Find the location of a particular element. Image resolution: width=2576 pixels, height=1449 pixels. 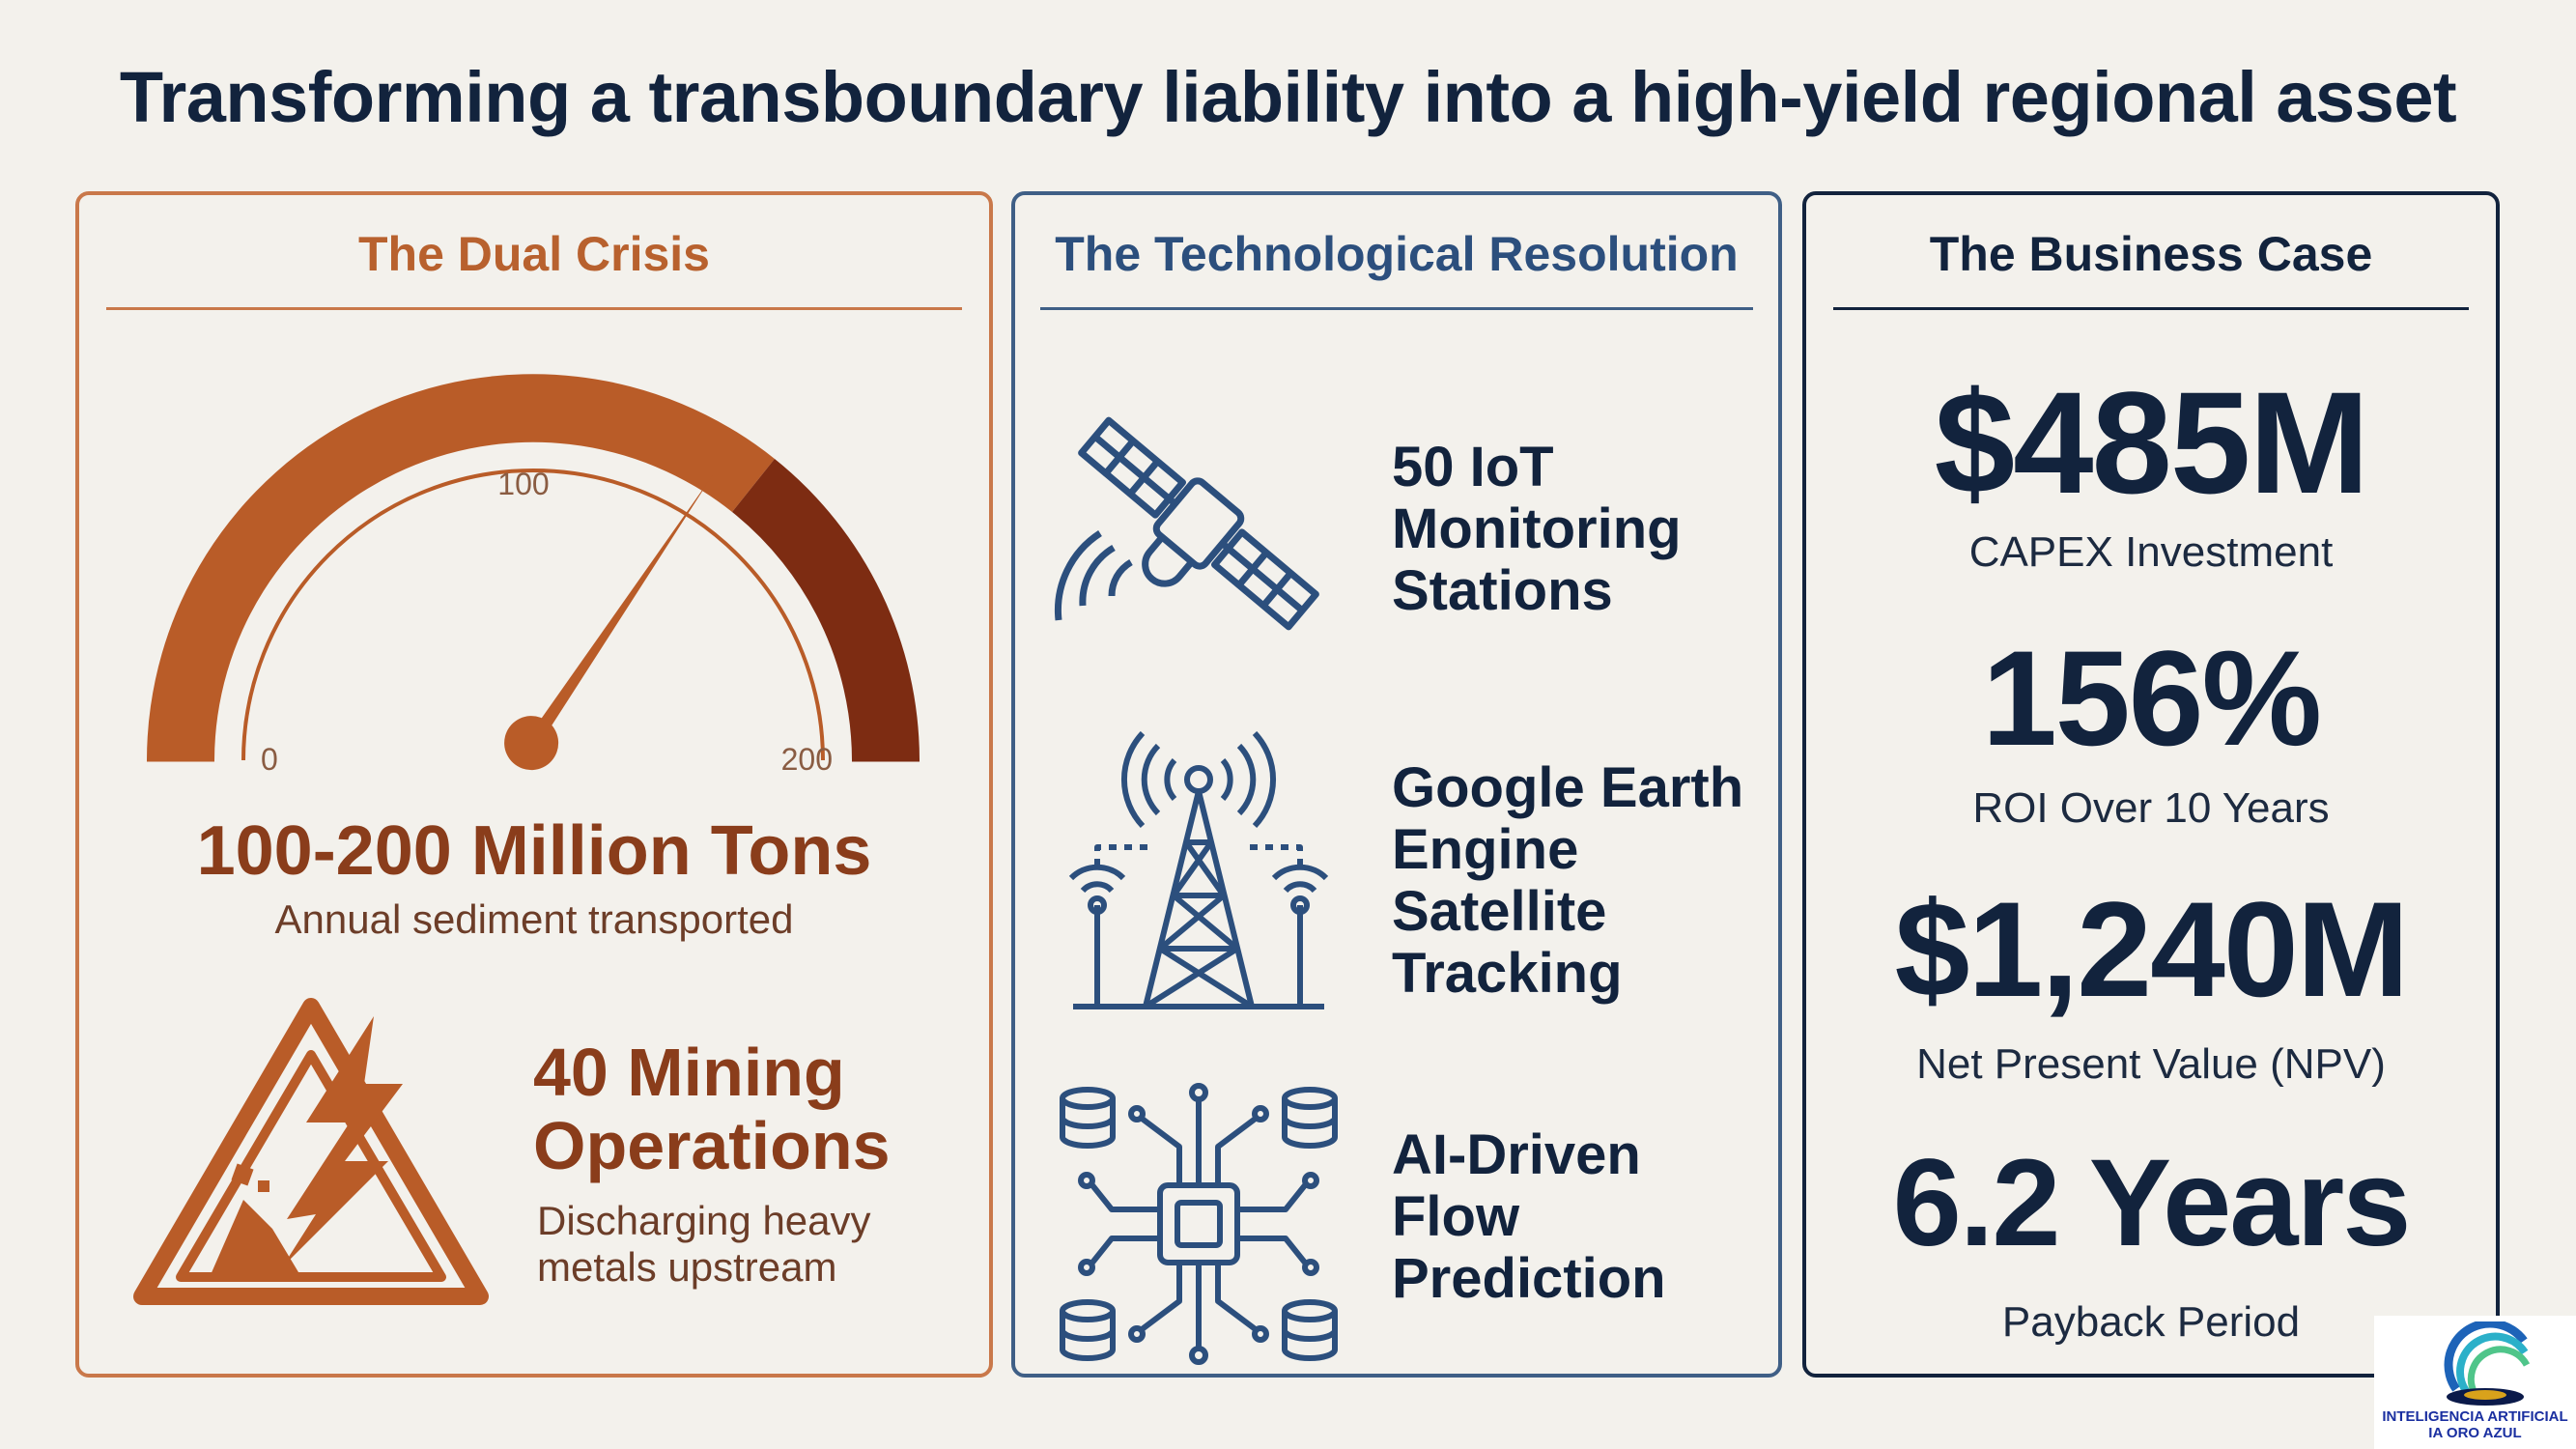

gauge-arc-light is located at coordinates (461, 567).